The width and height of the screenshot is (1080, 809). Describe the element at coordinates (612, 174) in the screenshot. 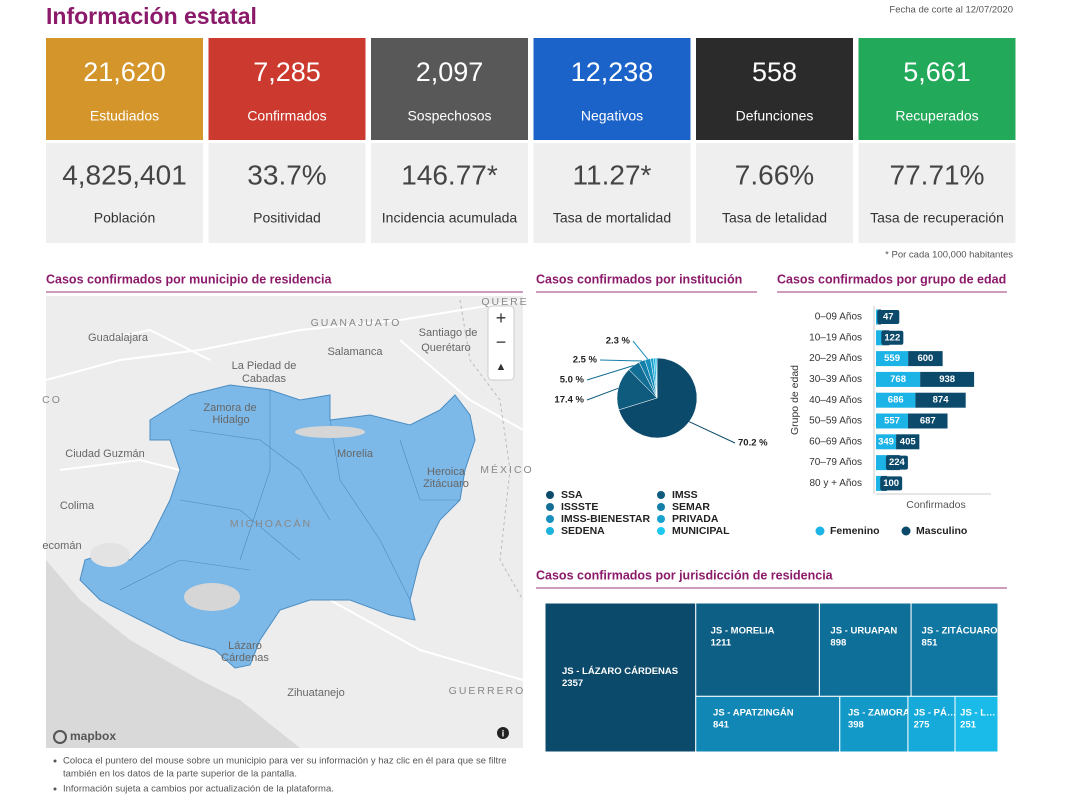

I see `rate-value: 11.27*` at that location.